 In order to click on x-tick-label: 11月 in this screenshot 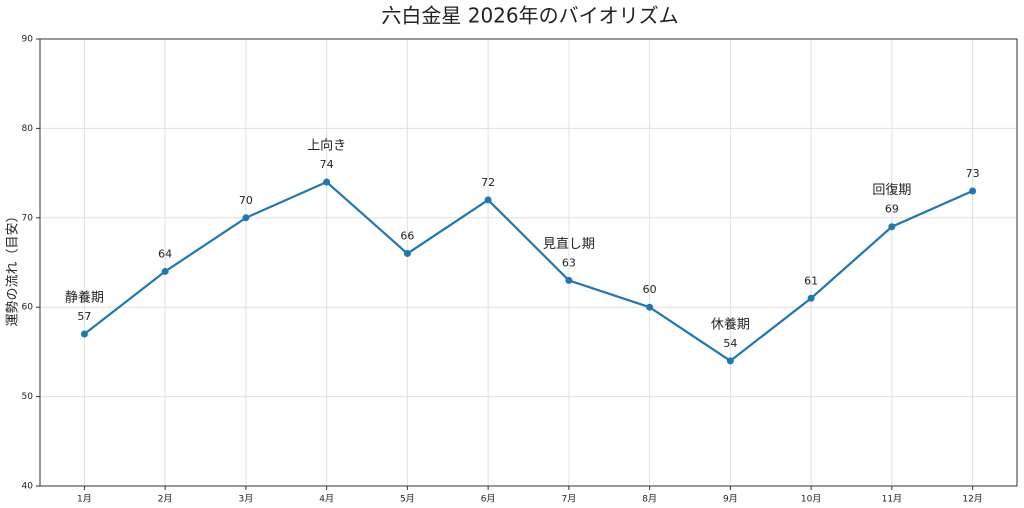, I will do `click(892, 499)`.